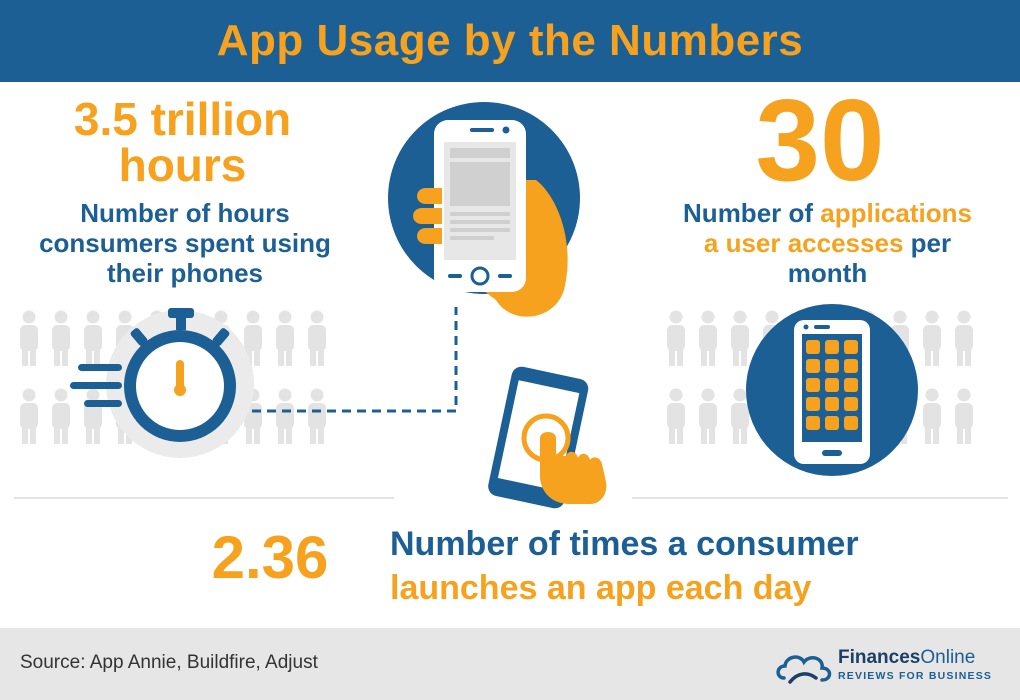  I want to click on launches-stat-value: 2.36, so click(270, 557).